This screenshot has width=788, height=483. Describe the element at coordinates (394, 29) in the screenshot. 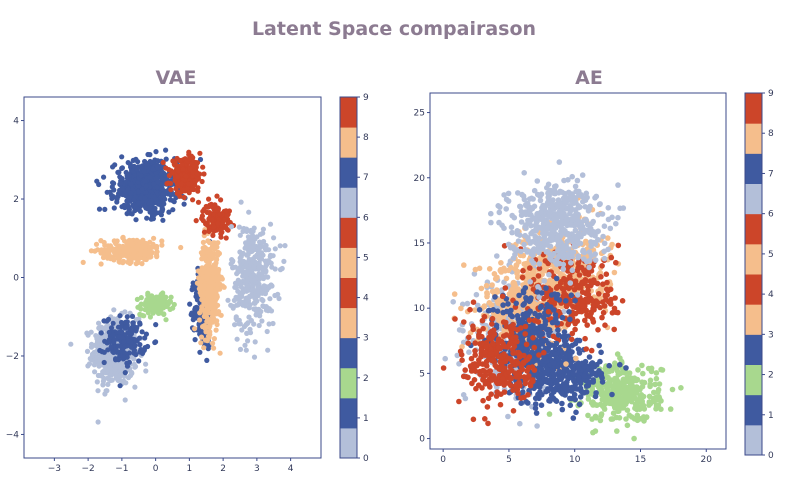

I see `chart-main-title: Latent Space compairason` at that location.